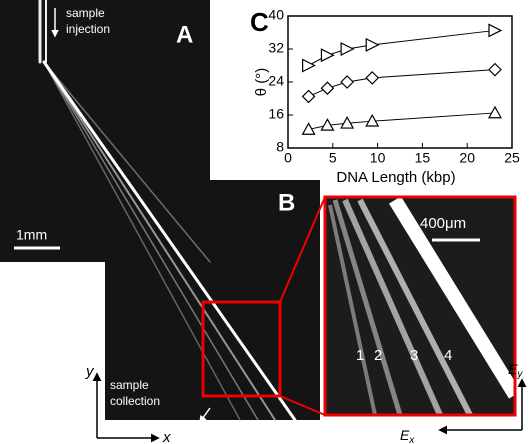 This screenshot has width=530, height=444. Describe the element at coordinates (276, 48) in the screenshot. I see `y-tick-label: 32` at that location.